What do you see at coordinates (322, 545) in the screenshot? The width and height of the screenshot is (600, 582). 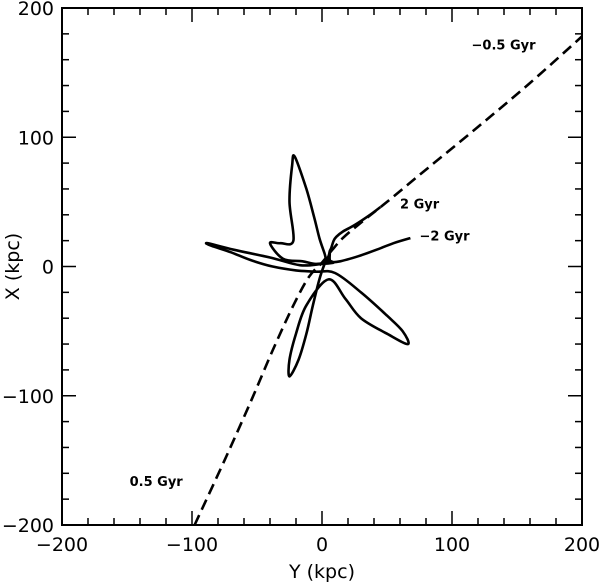 I see `x-tick-label: 0` at bounding box center [322, 545].